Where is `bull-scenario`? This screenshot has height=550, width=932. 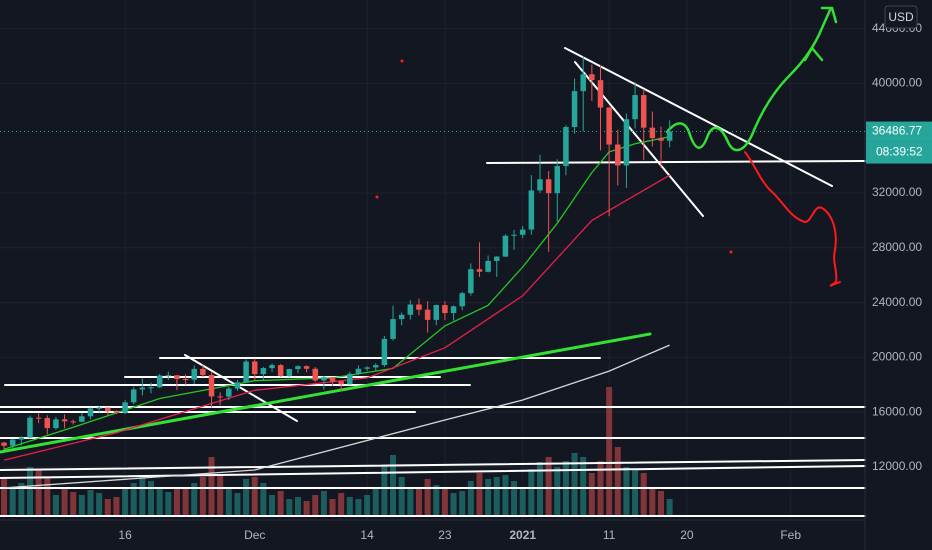
bull-scenario is located at coordinates (748, 80).